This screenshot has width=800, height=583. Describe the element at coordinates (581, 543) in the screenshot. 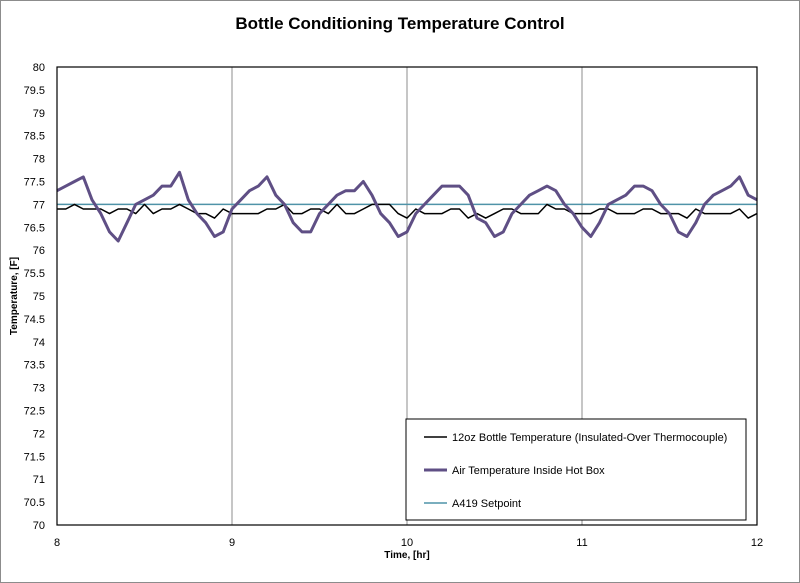

I see `x-tick-label: 11` at that location.